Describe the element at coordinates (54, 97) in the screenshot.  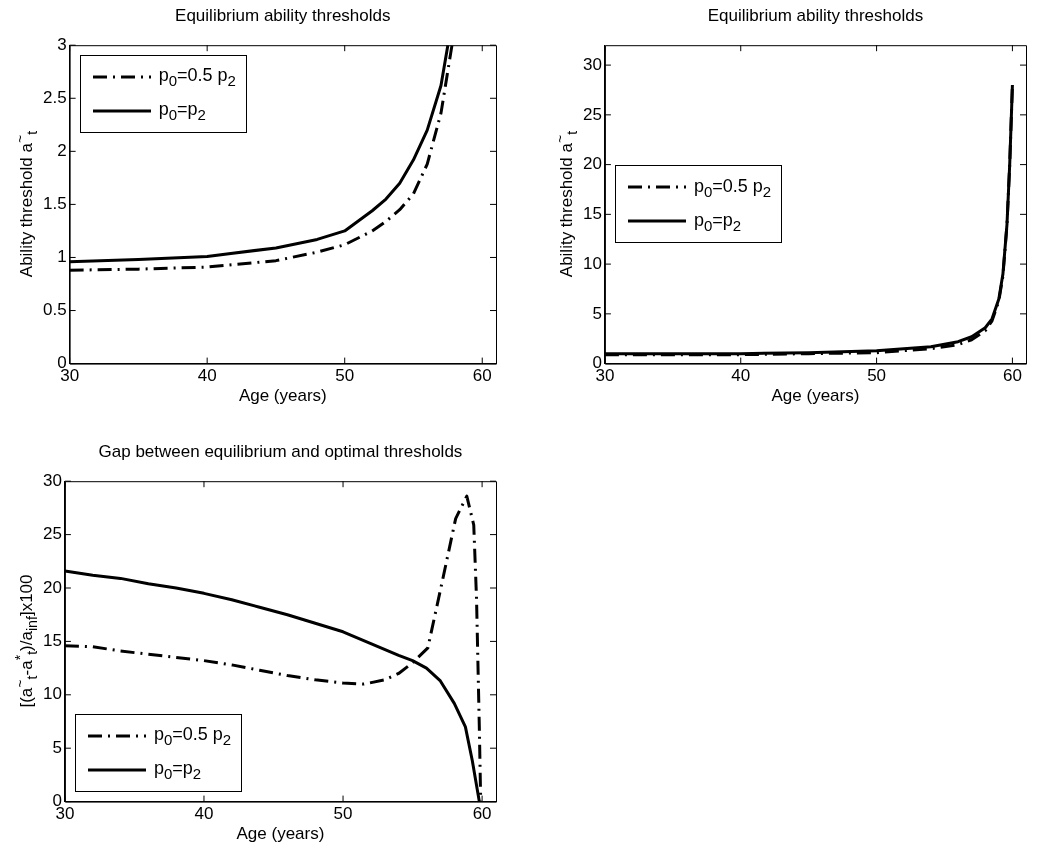
I see `y-tick-label: 2.5` at that location.